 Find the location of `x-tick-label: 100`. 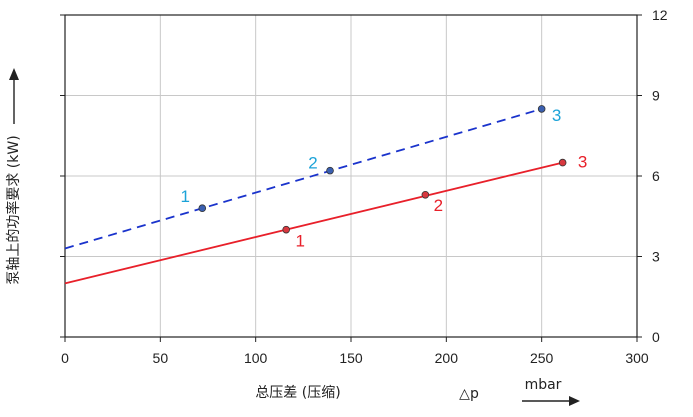

x-tick-label: 100 is located at coordinates (256, 358).